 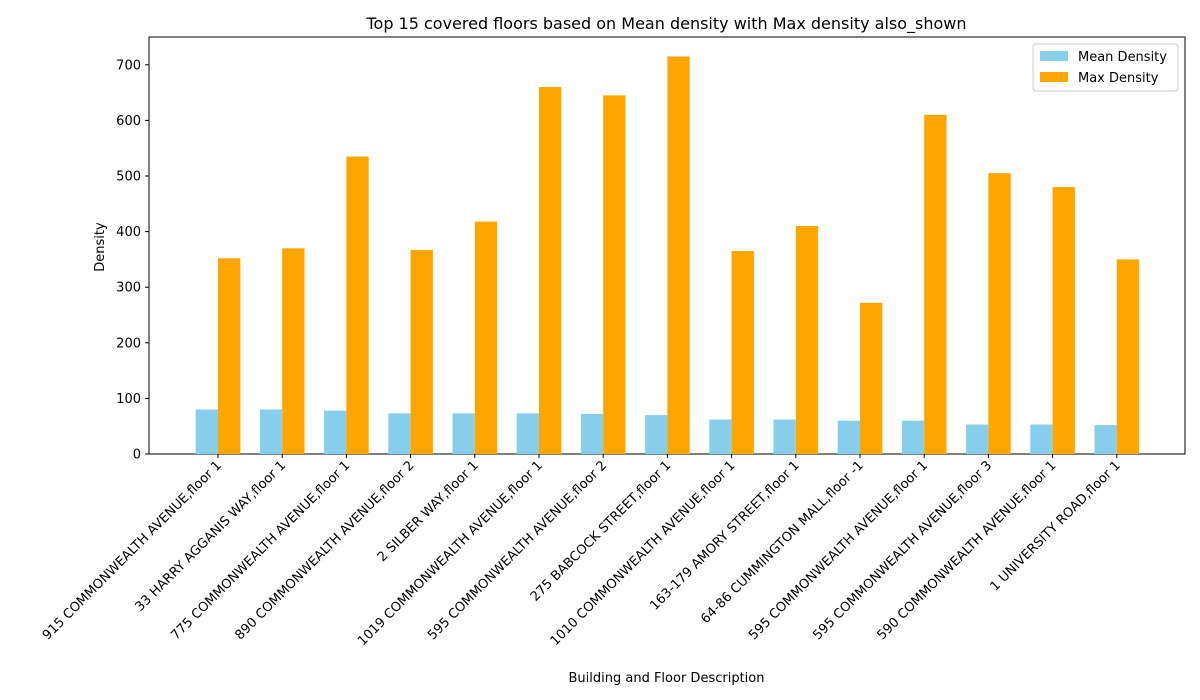 I want to click on y-tick-label: 0, so click(x=137, y=455).